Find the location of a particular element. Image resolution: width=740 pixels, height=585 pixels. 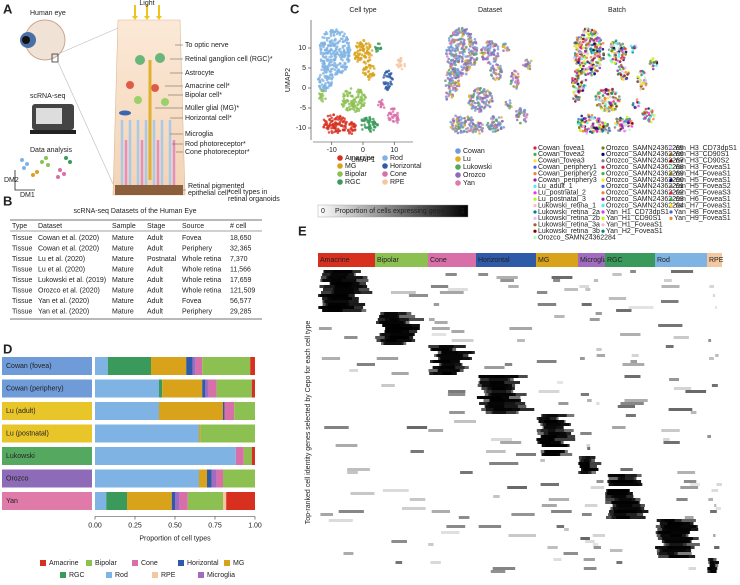

table-cell: Tissue is located at coordinates (22, 301).